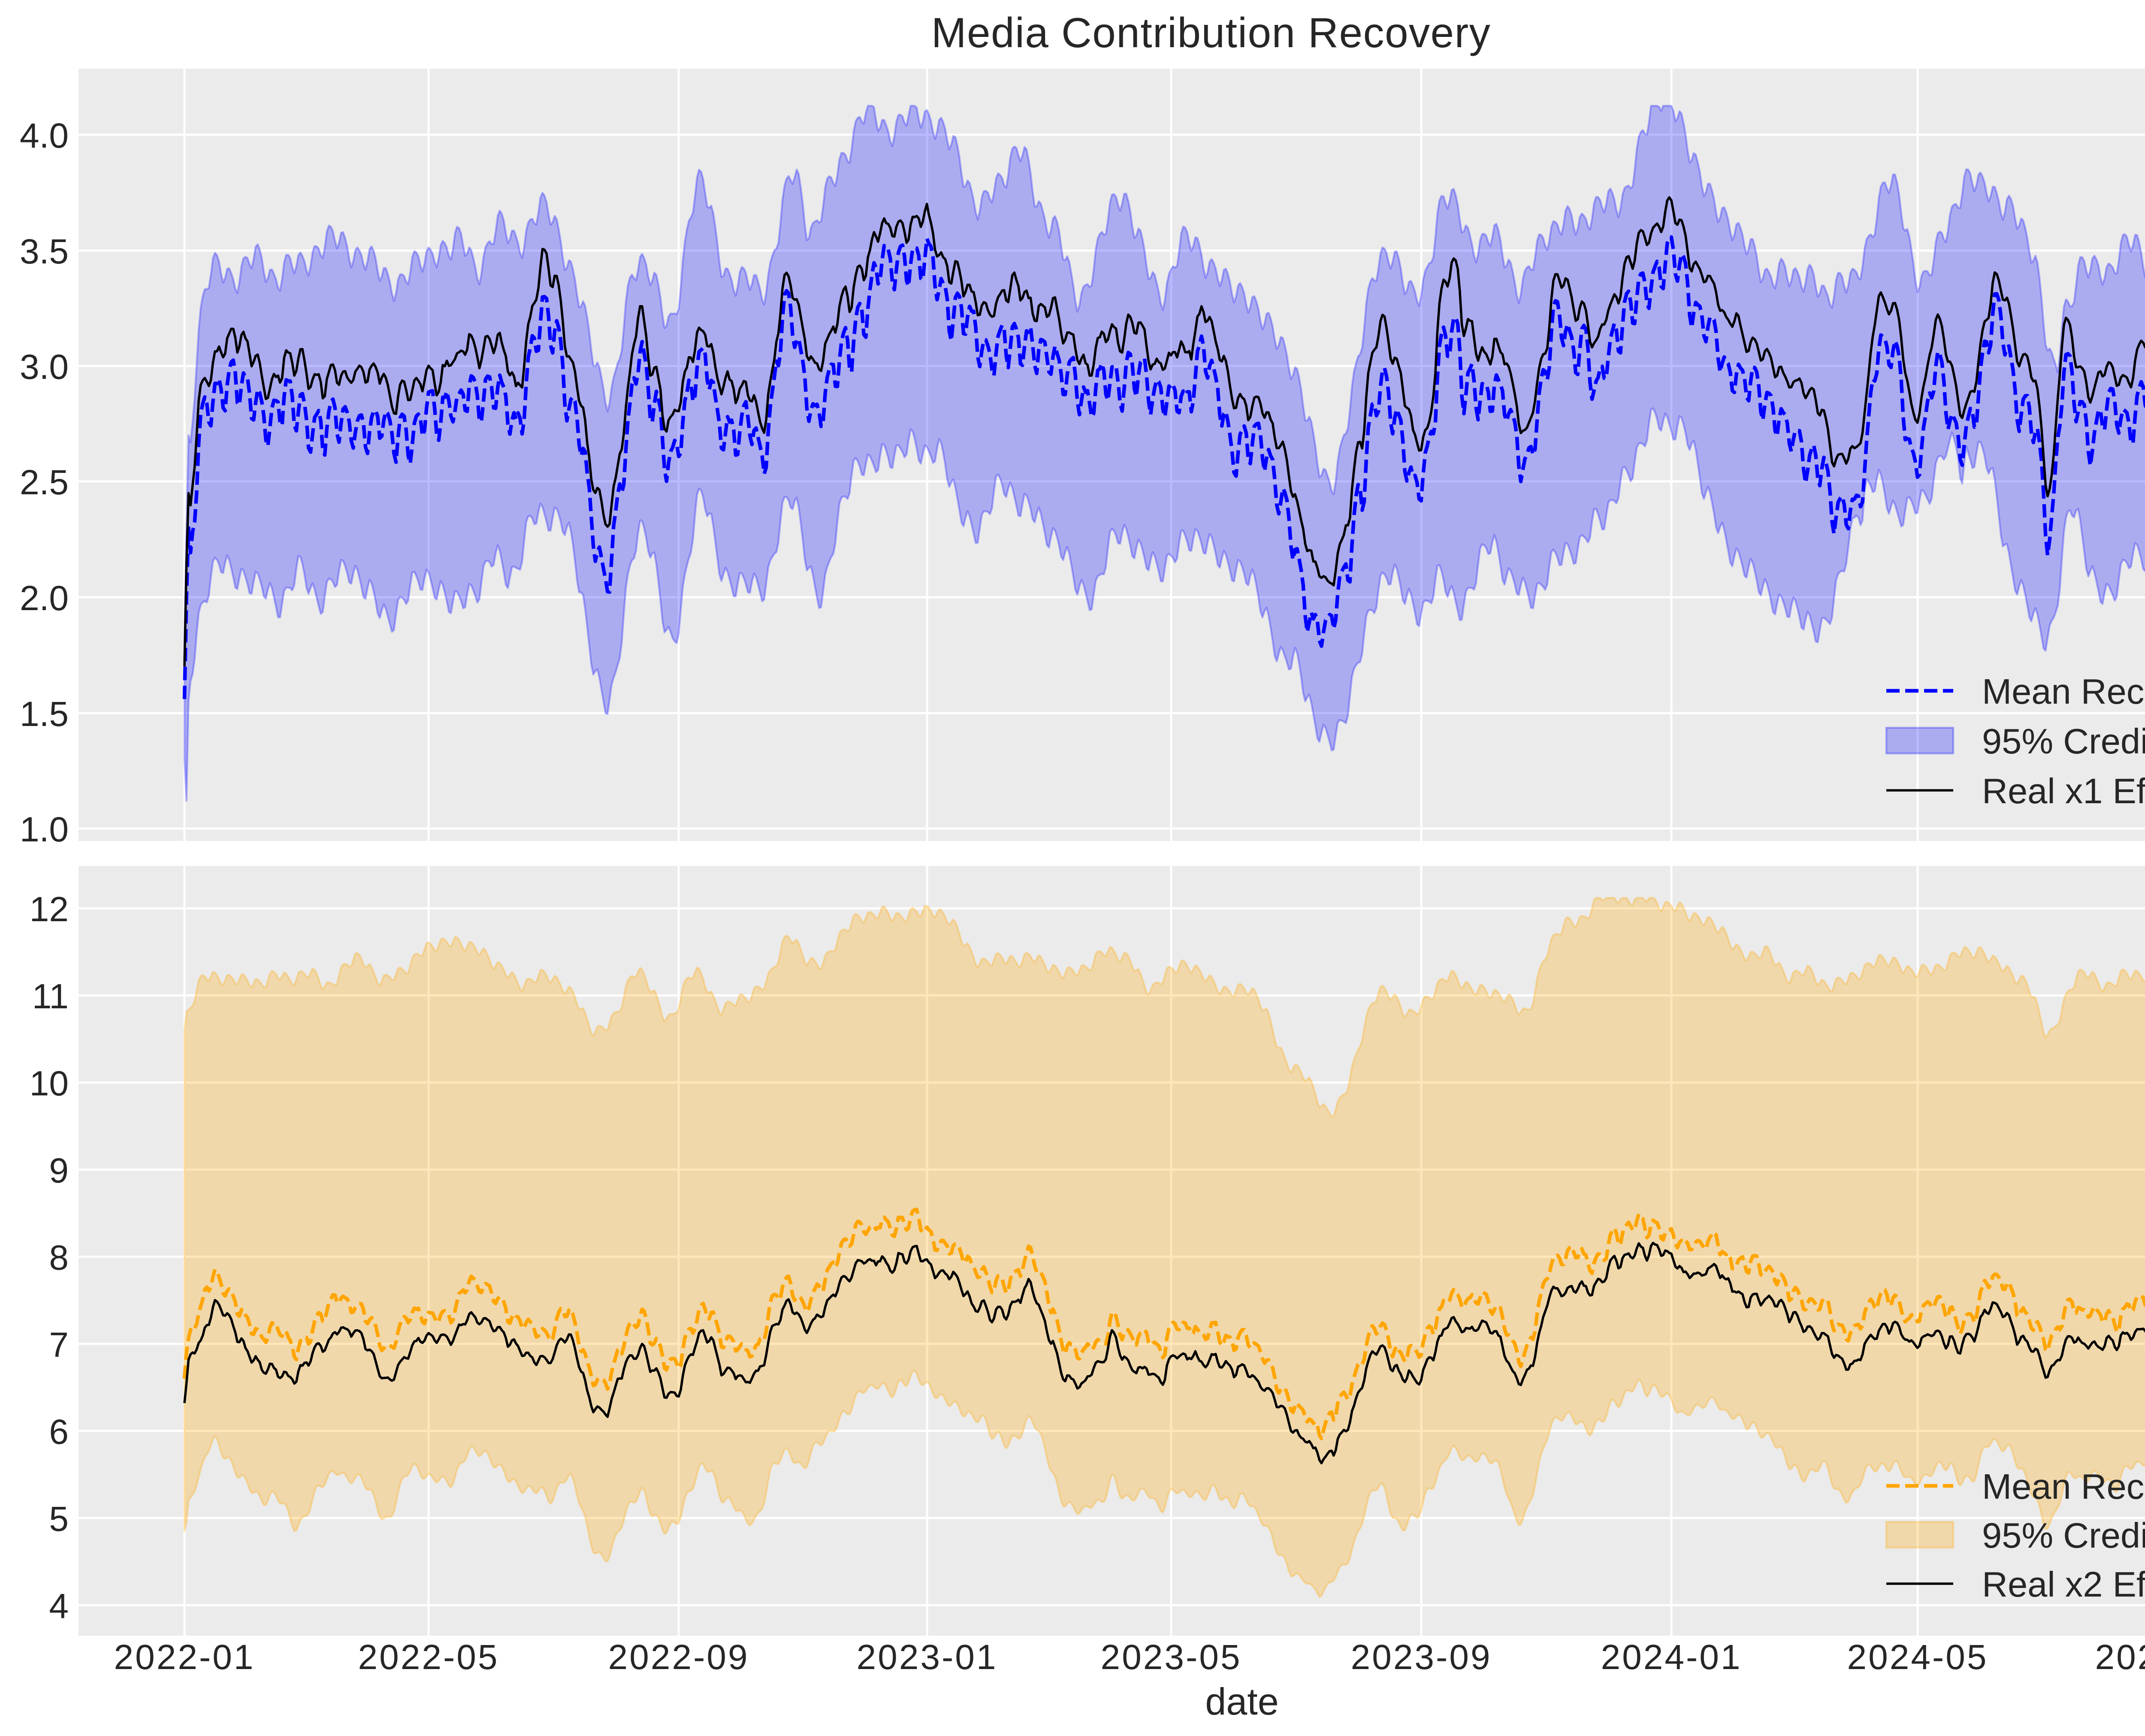  I want to click on svg-text: 2023-01, so click(927, 1658).